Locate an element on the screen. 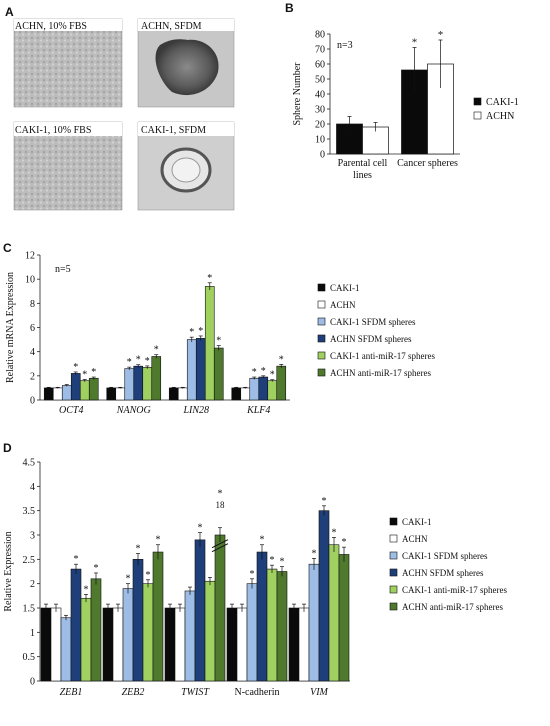 The height and width of the screenshot is (726, 550). y-tick-label: 70 is located at coordinates (320, 50).